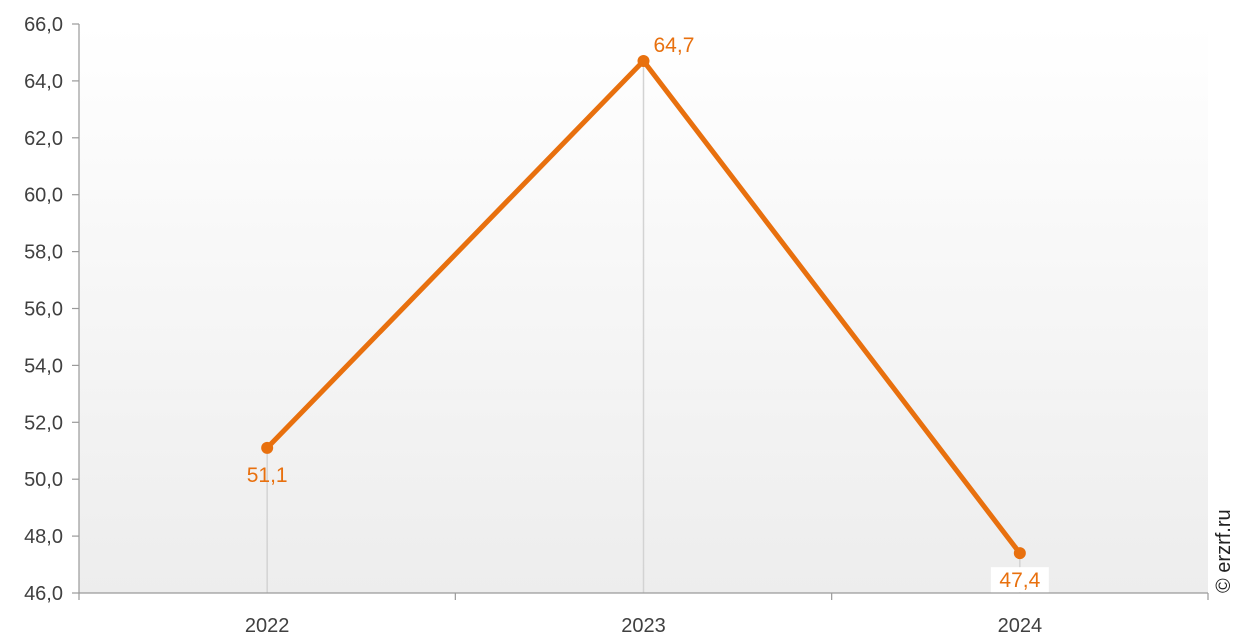  I want to click on x-axis-ticks: 2022 2023 2024, so click(643, 613).